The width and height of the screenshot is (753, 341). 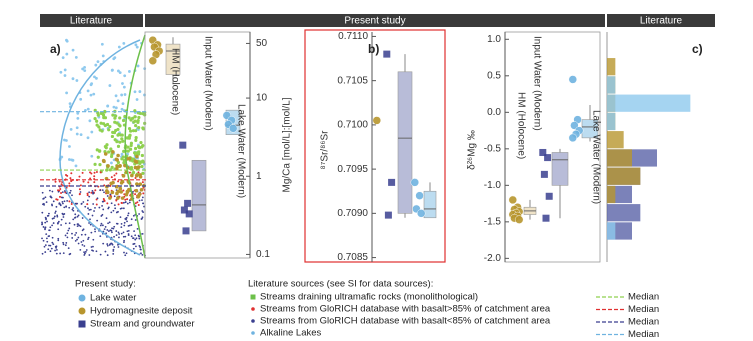 I want to click on y-tick-label: 0.7085, so click(x=352, y=257).